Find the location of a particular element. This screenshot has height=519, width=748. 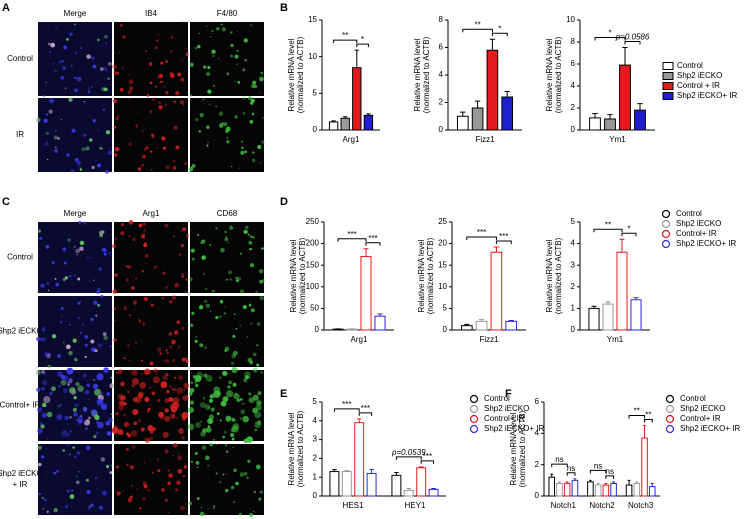

significance-label: *** is located at coordinates (351, 234).